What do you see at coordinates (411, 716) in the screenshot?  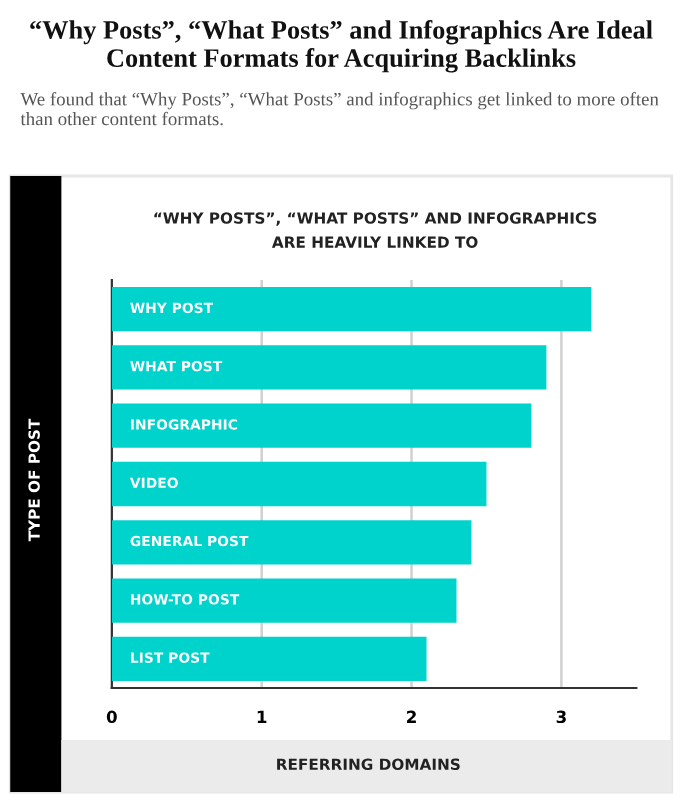 I see `x-tick-label: 2` at bounding box center [411, 716].